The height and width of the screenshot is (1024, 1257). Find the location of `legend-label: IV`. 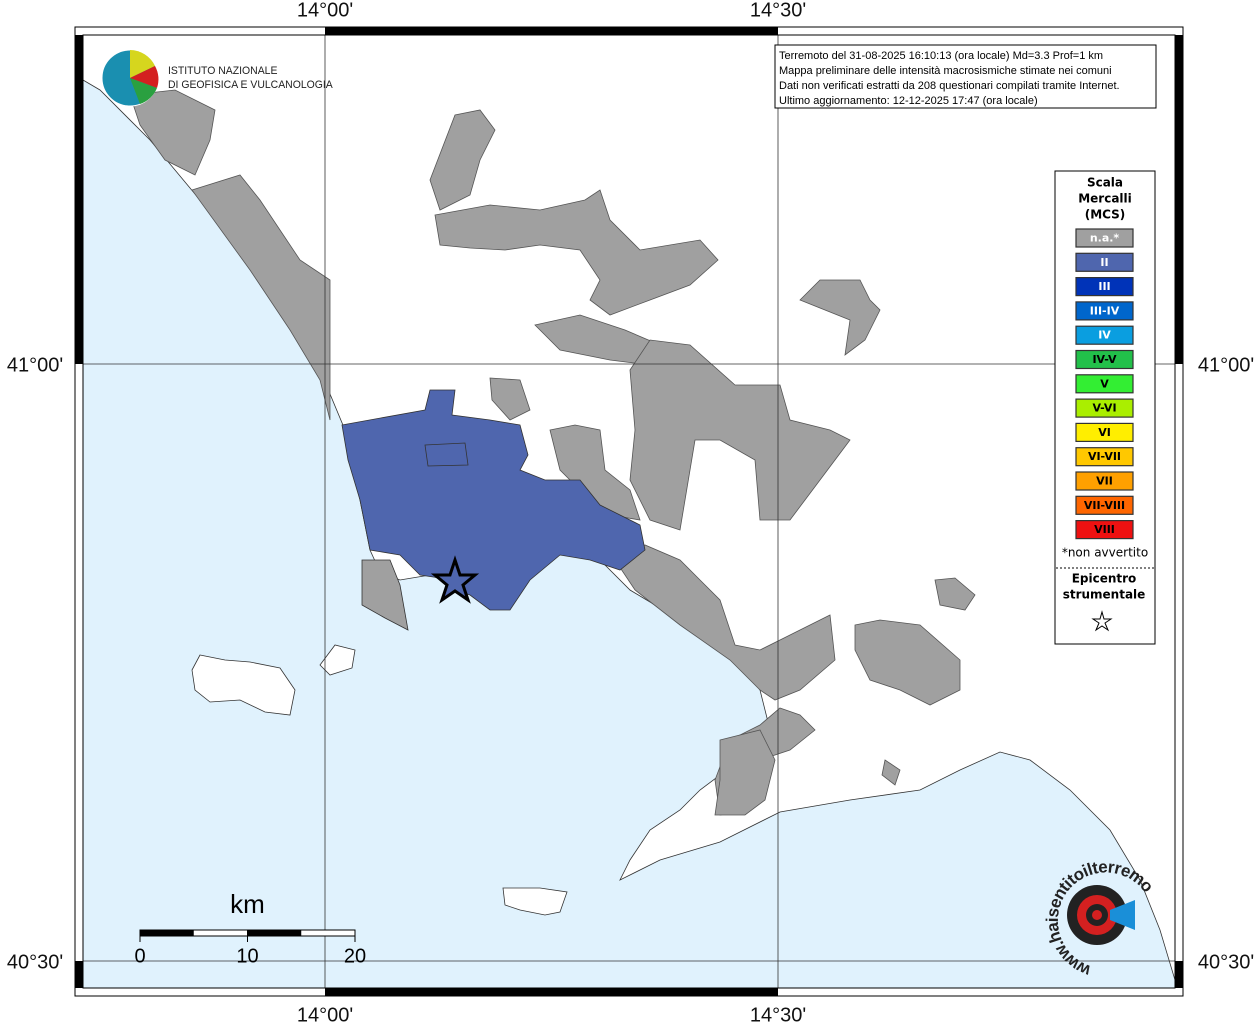

legend-label: IV is located at coordinates (1104, 335).